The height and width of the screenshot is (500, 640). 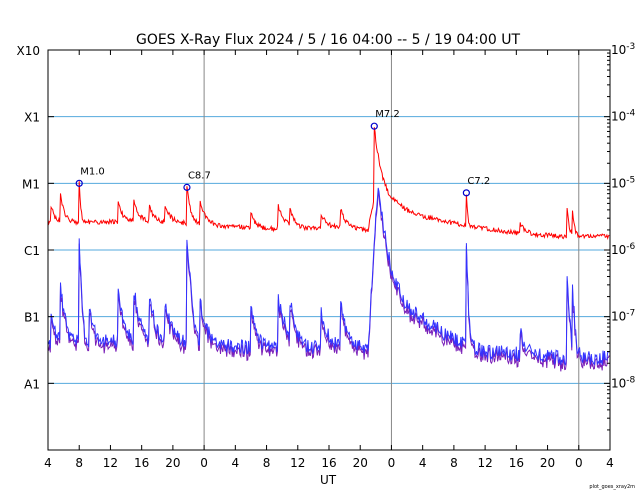 I want to click on y-class-label: X10, so click(x=29, y=51).